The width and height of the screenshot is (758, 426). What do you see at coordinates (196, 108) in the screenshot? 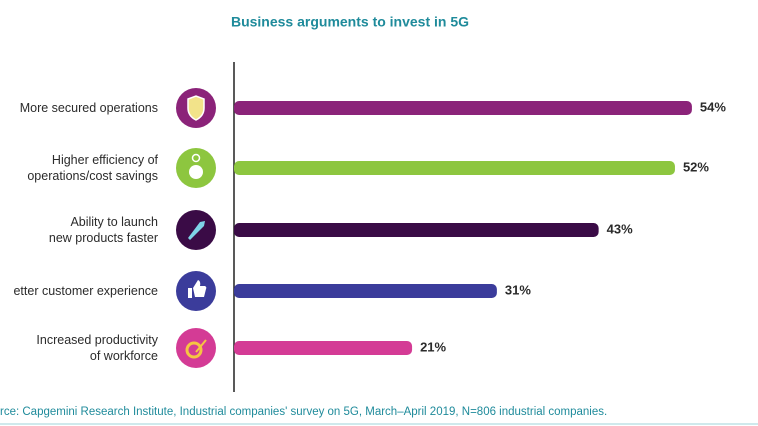
I see `icon-shield` at bounding box center [196, 108].